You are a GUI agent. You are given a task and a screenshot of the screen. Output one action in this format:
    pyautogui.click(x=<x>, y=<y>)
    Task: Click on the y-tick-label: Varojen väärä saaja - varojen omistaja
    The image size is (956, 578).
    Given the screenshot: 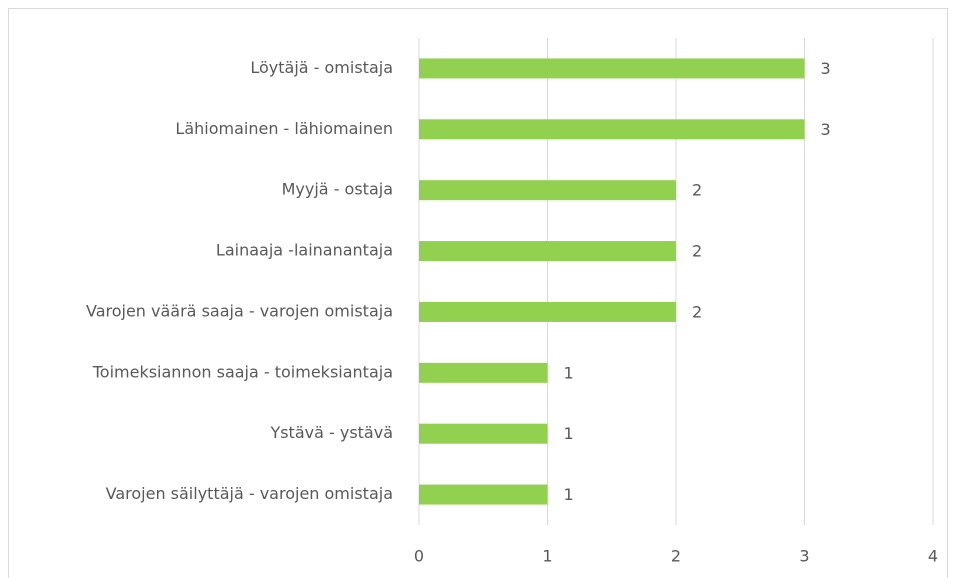 What is the action you would take?
    pyautogui.click(x=239, y=310)
    